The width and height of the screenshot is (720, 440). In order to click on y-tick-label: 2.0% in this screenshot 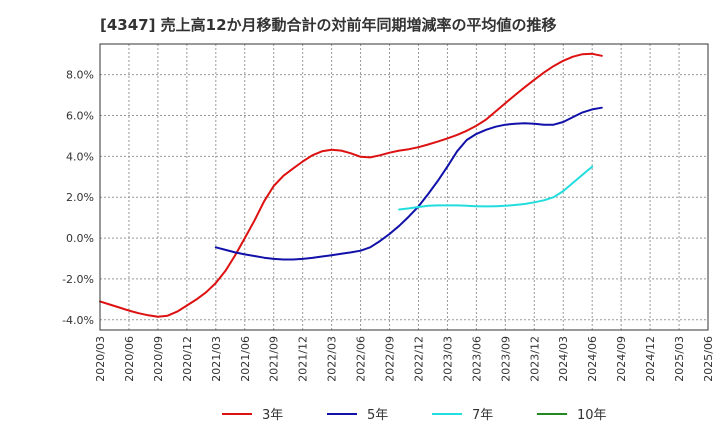, I will do `click(80, 197)`.